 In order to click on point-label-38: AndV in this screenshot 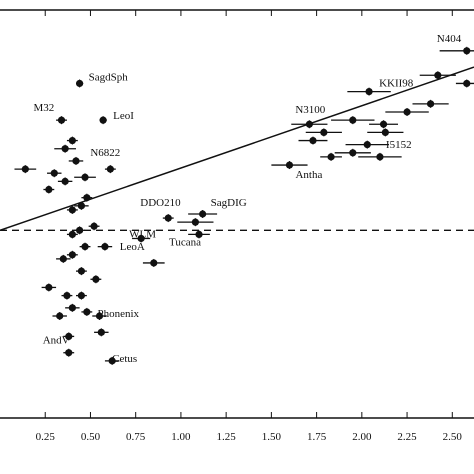, I will do `click(56, 341)`.